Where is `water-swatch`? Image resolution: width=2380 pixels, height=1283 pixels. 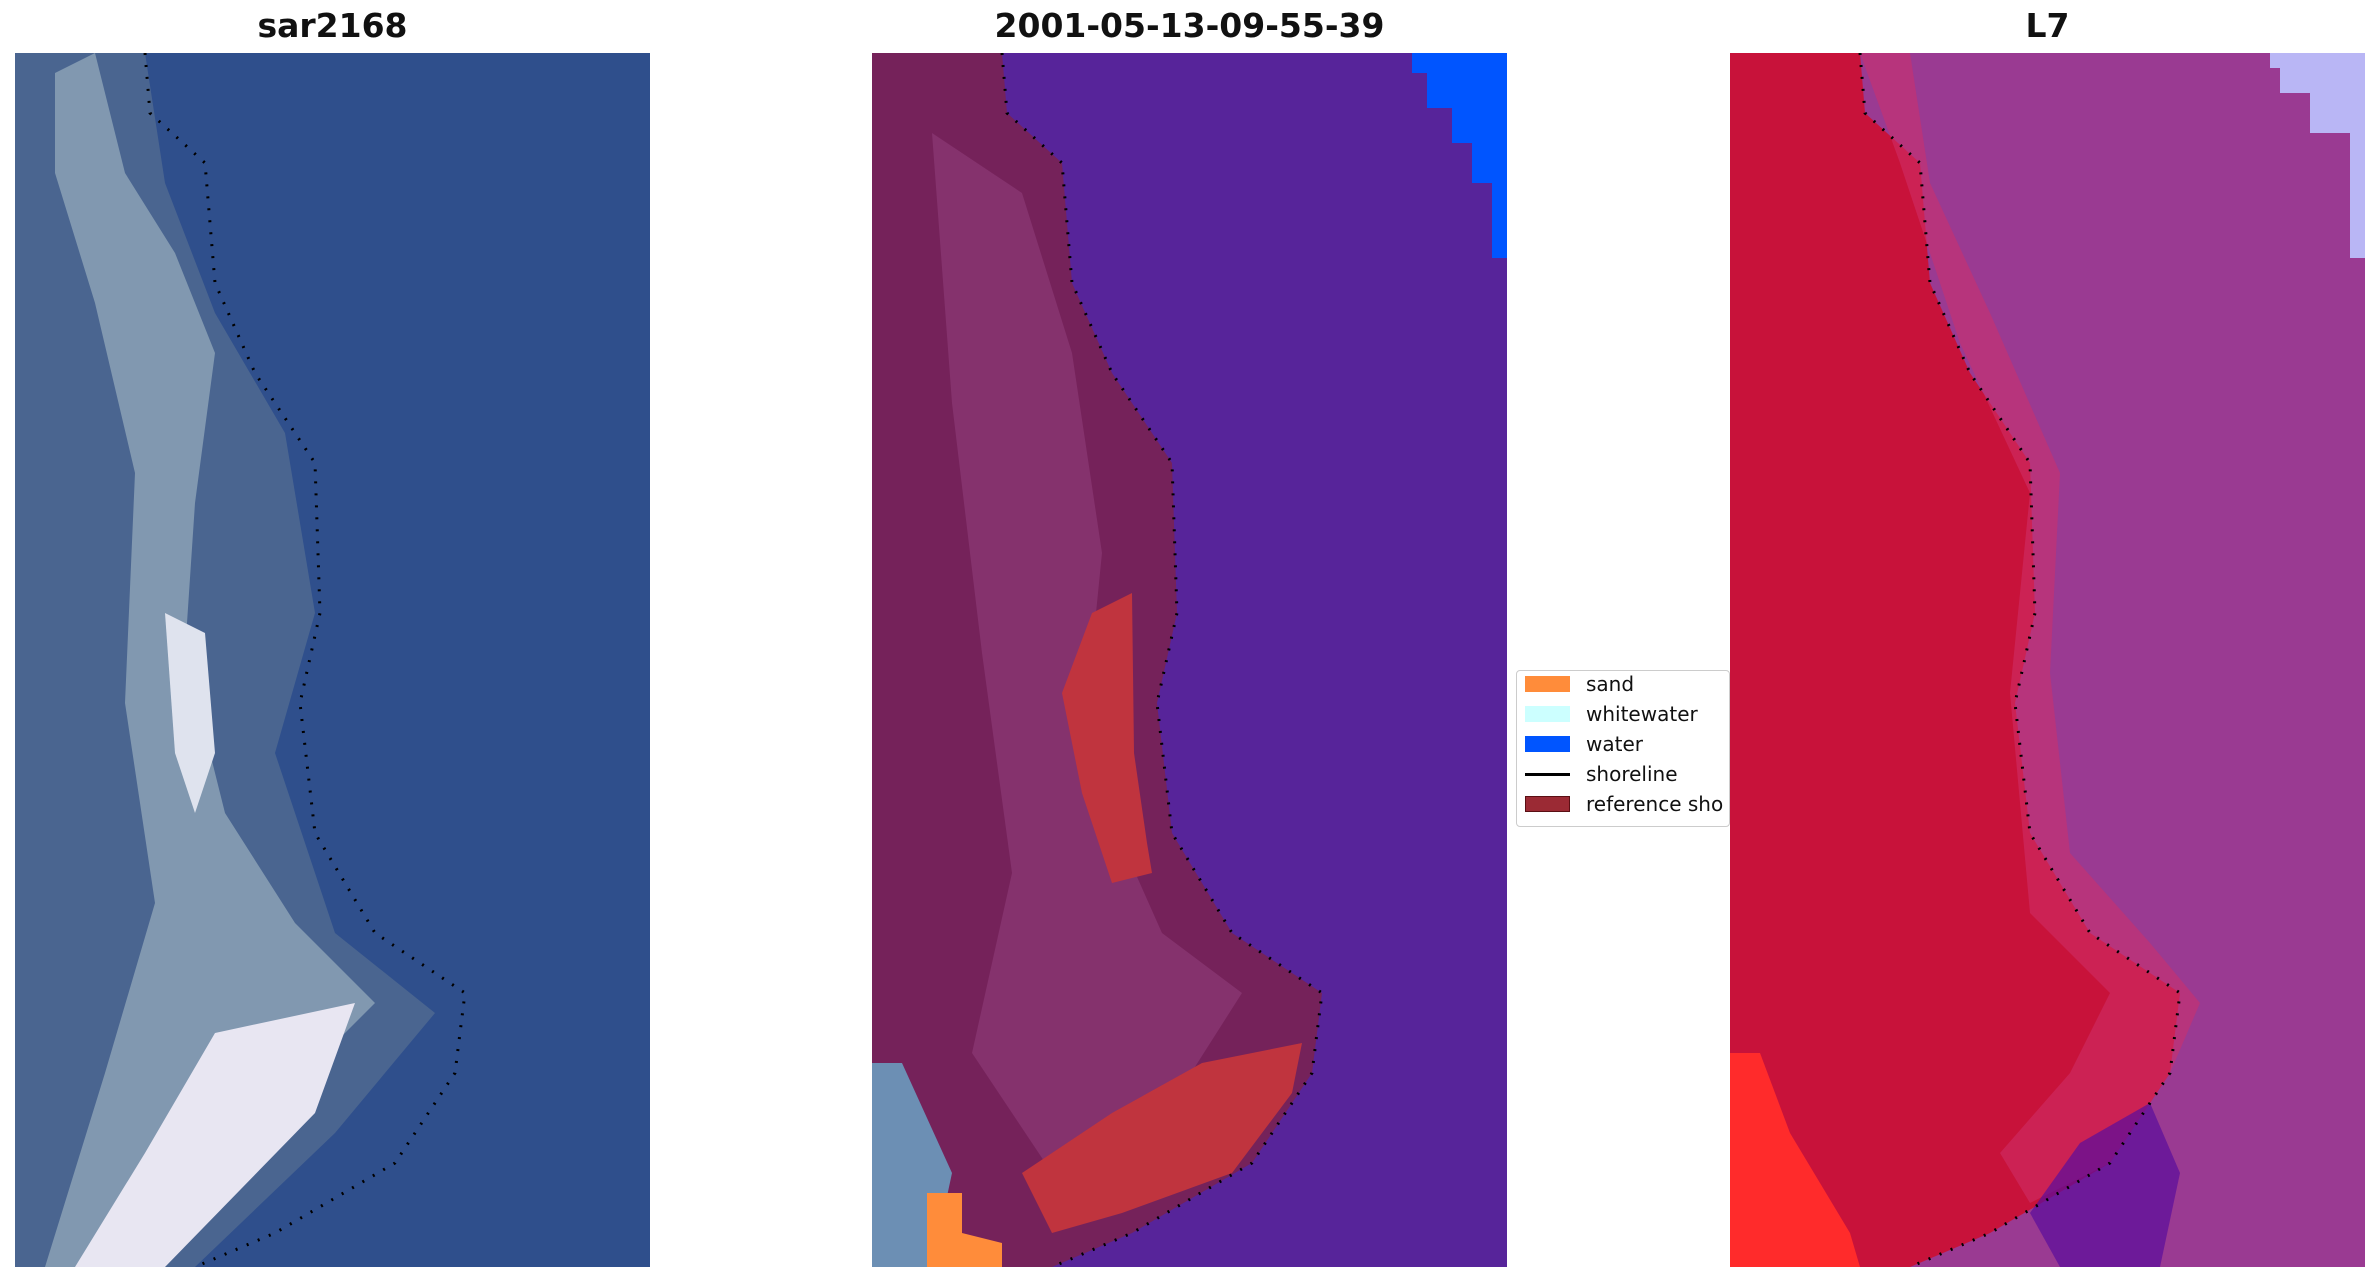 water-swatch is located at coordinates (1547, 744).